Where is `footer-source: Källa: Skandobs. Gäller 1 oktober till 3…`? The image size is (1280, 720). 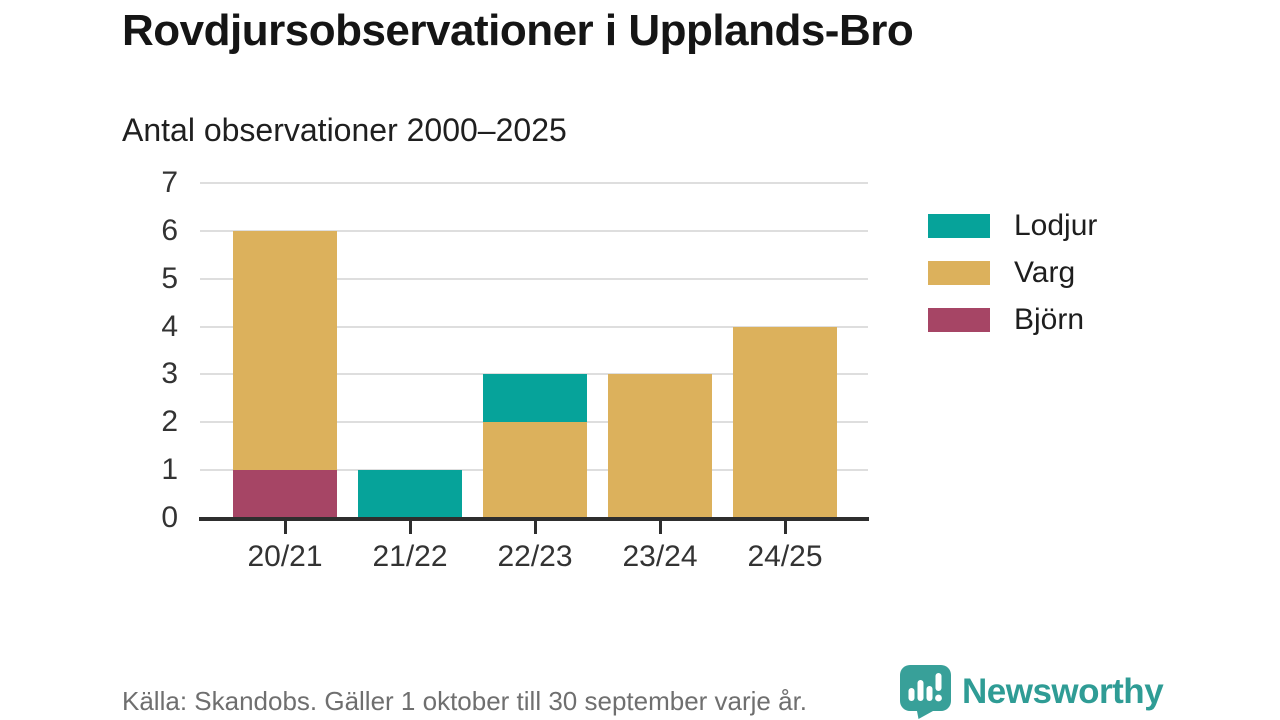
footer-source: Källa: Skandobs. Gäller 1 oktober till 3… is located at coordinates (465, 701).